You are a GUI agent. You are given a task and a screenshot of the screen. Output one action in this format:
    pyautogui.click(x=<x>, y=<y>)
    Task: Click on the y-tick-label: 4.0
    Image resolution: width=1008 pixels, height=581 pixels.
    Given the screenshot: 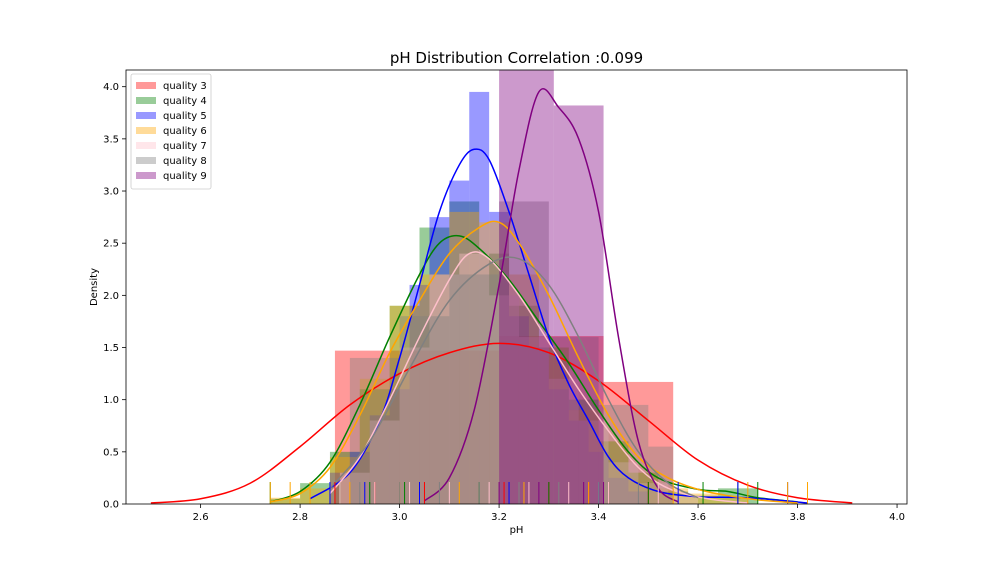 What is the action you would take?
    pyautogui.click(x=111, y=87)
    